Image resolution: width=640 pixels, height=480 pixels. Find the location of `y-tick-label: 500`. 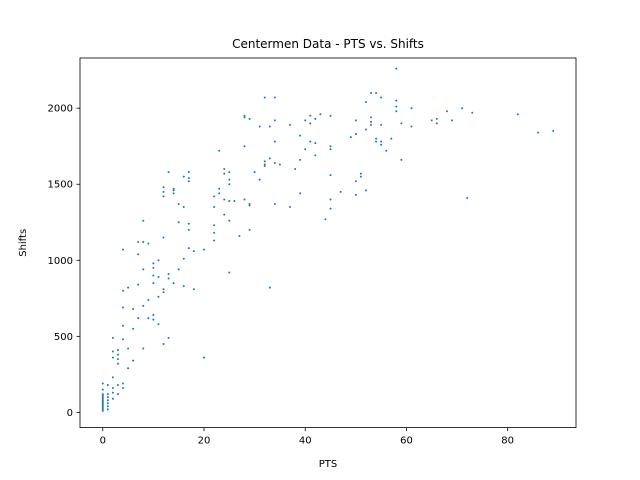

y-tick-label: 500 is located at coordinates (63, 337).